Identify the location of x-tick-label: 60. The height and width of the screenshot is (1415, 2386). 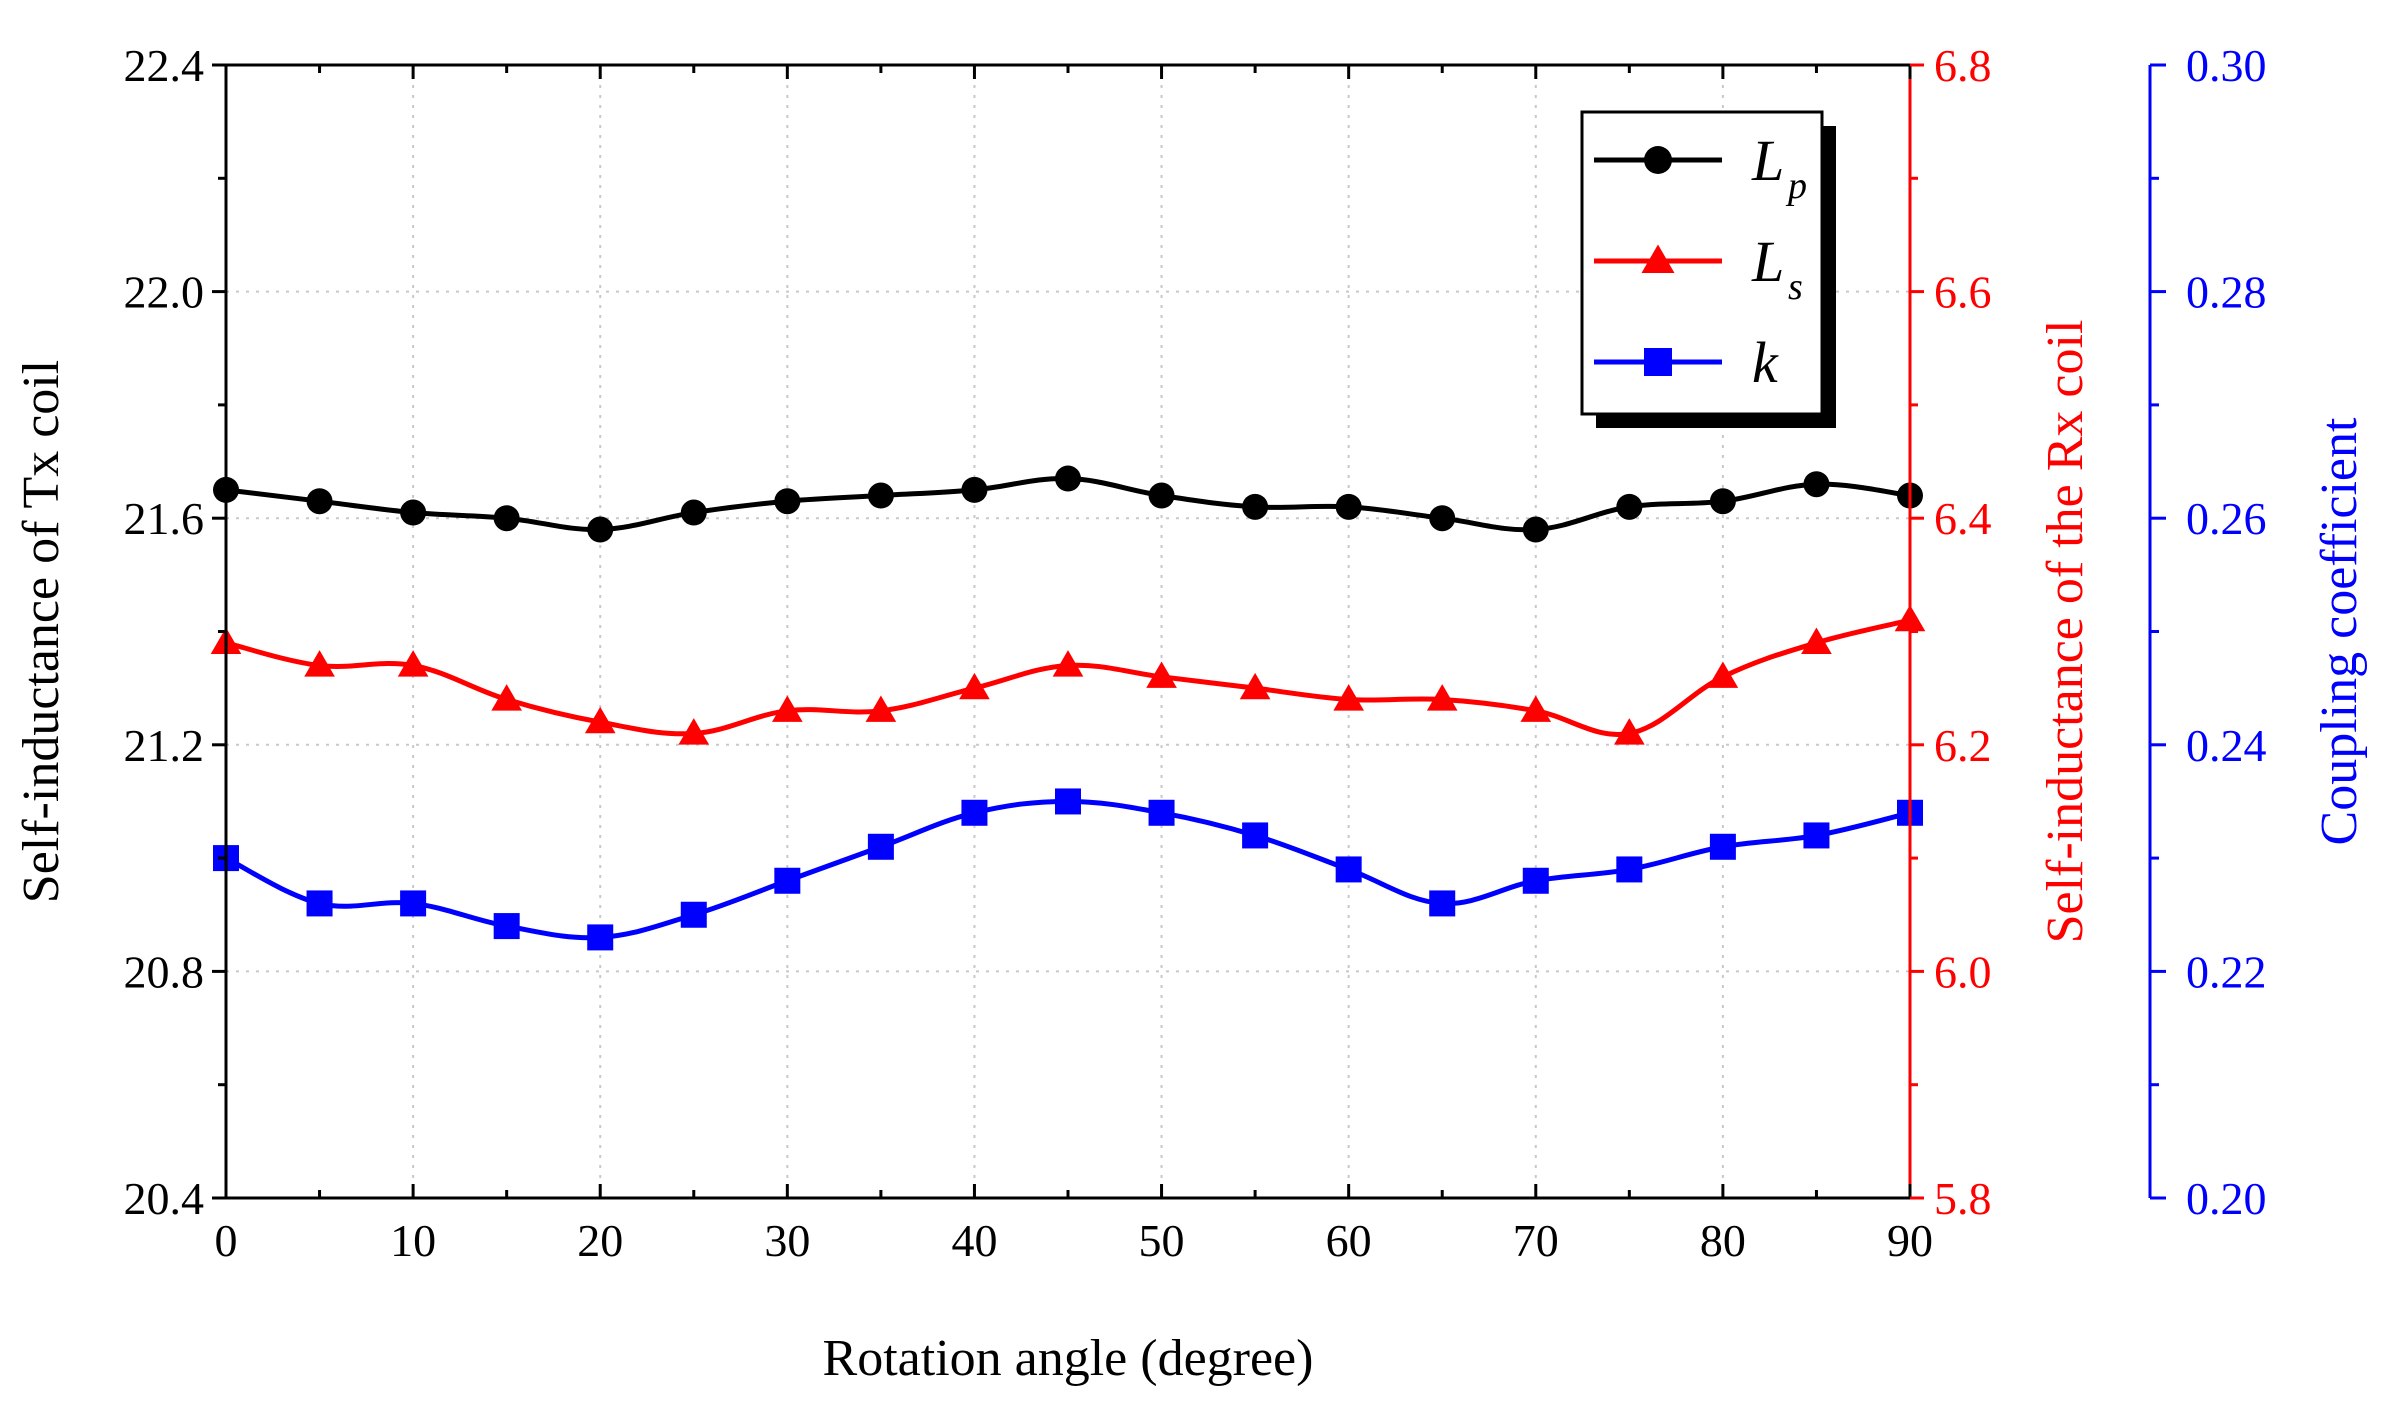
(1349, 1240).